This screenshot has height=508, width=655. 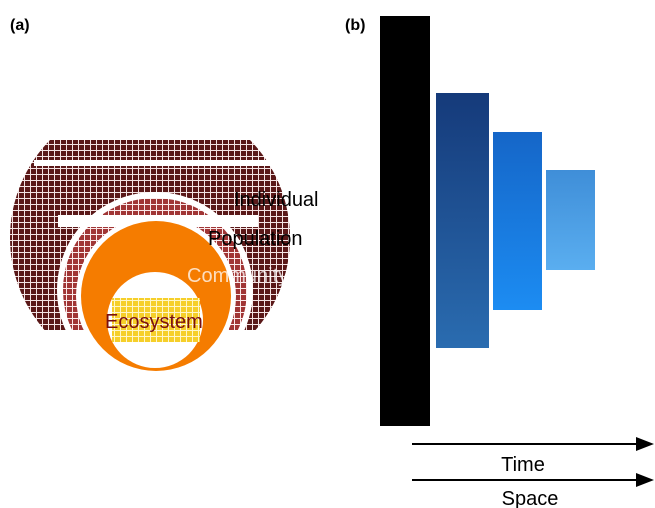 I want to click on label-ecosystem: Ecosystem, so click(x=154, y=322).